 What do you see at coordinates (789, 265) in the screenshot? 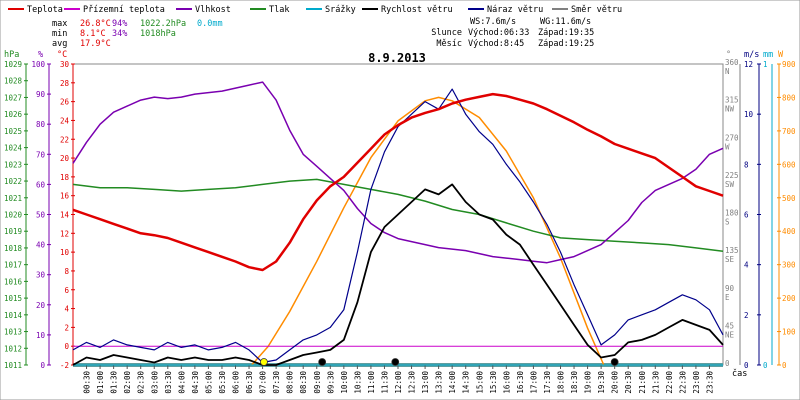
I see `solar-tick-6: 300` at bounding box center [789, 265].